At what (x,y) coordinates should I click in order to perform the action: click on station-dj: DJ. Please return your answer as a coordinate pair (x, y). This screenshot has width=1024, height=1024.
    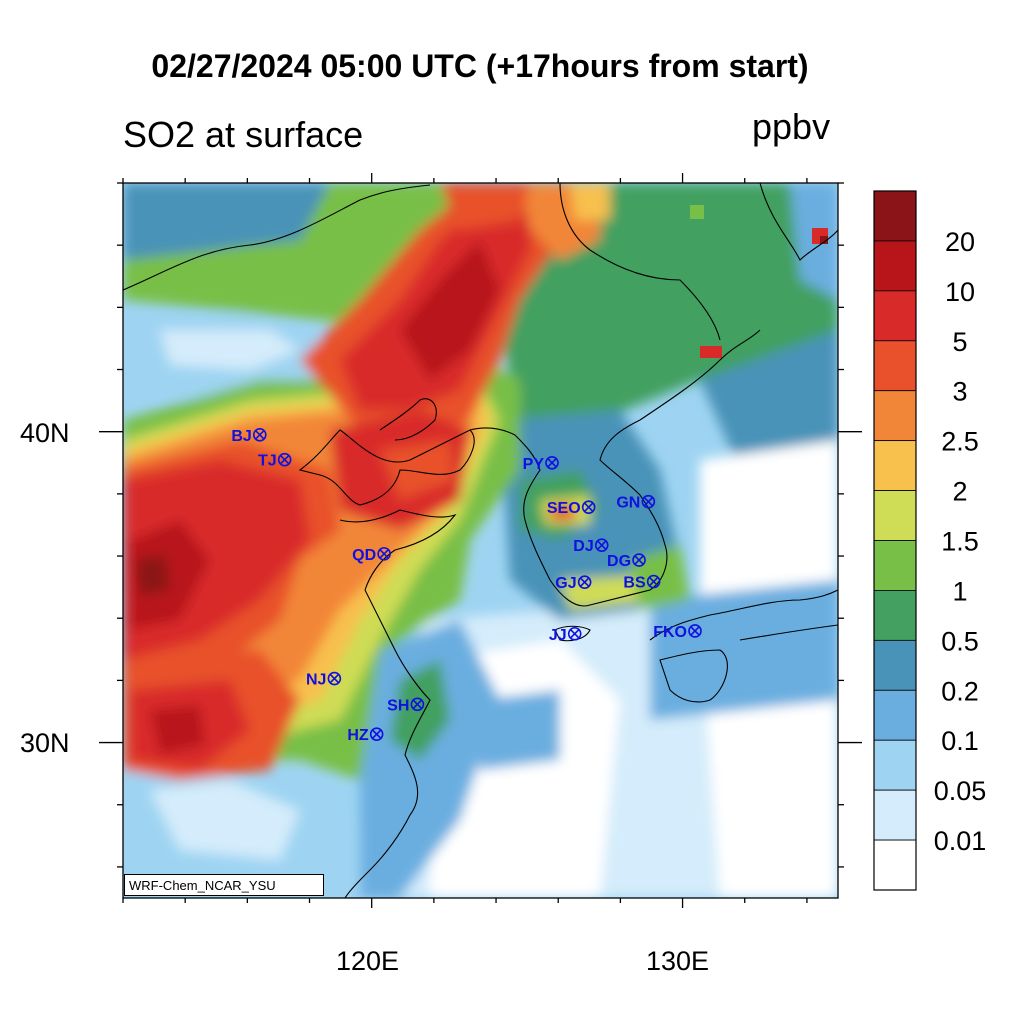
    Looking at the image, I should click on (591, 546).